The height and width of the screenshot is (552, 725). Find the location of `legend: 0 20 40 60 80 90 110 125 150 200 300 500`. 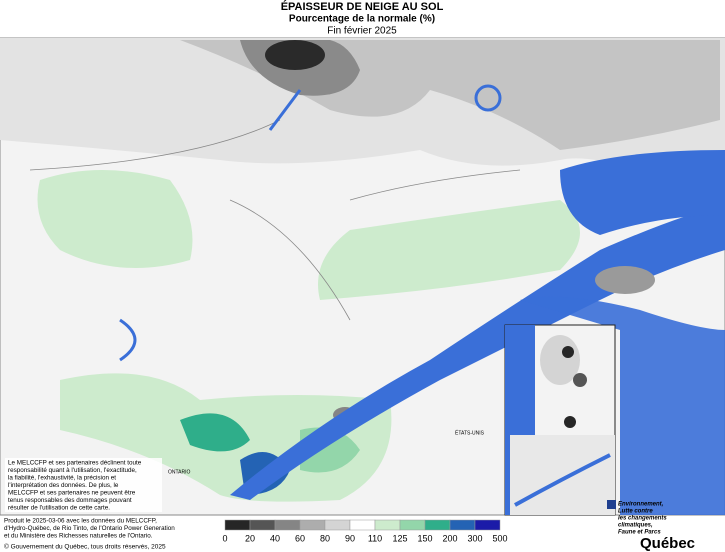

legend: 0 20 40 60 80 90 110 125 150 200 300 500 is located at coordinates (365, 531).